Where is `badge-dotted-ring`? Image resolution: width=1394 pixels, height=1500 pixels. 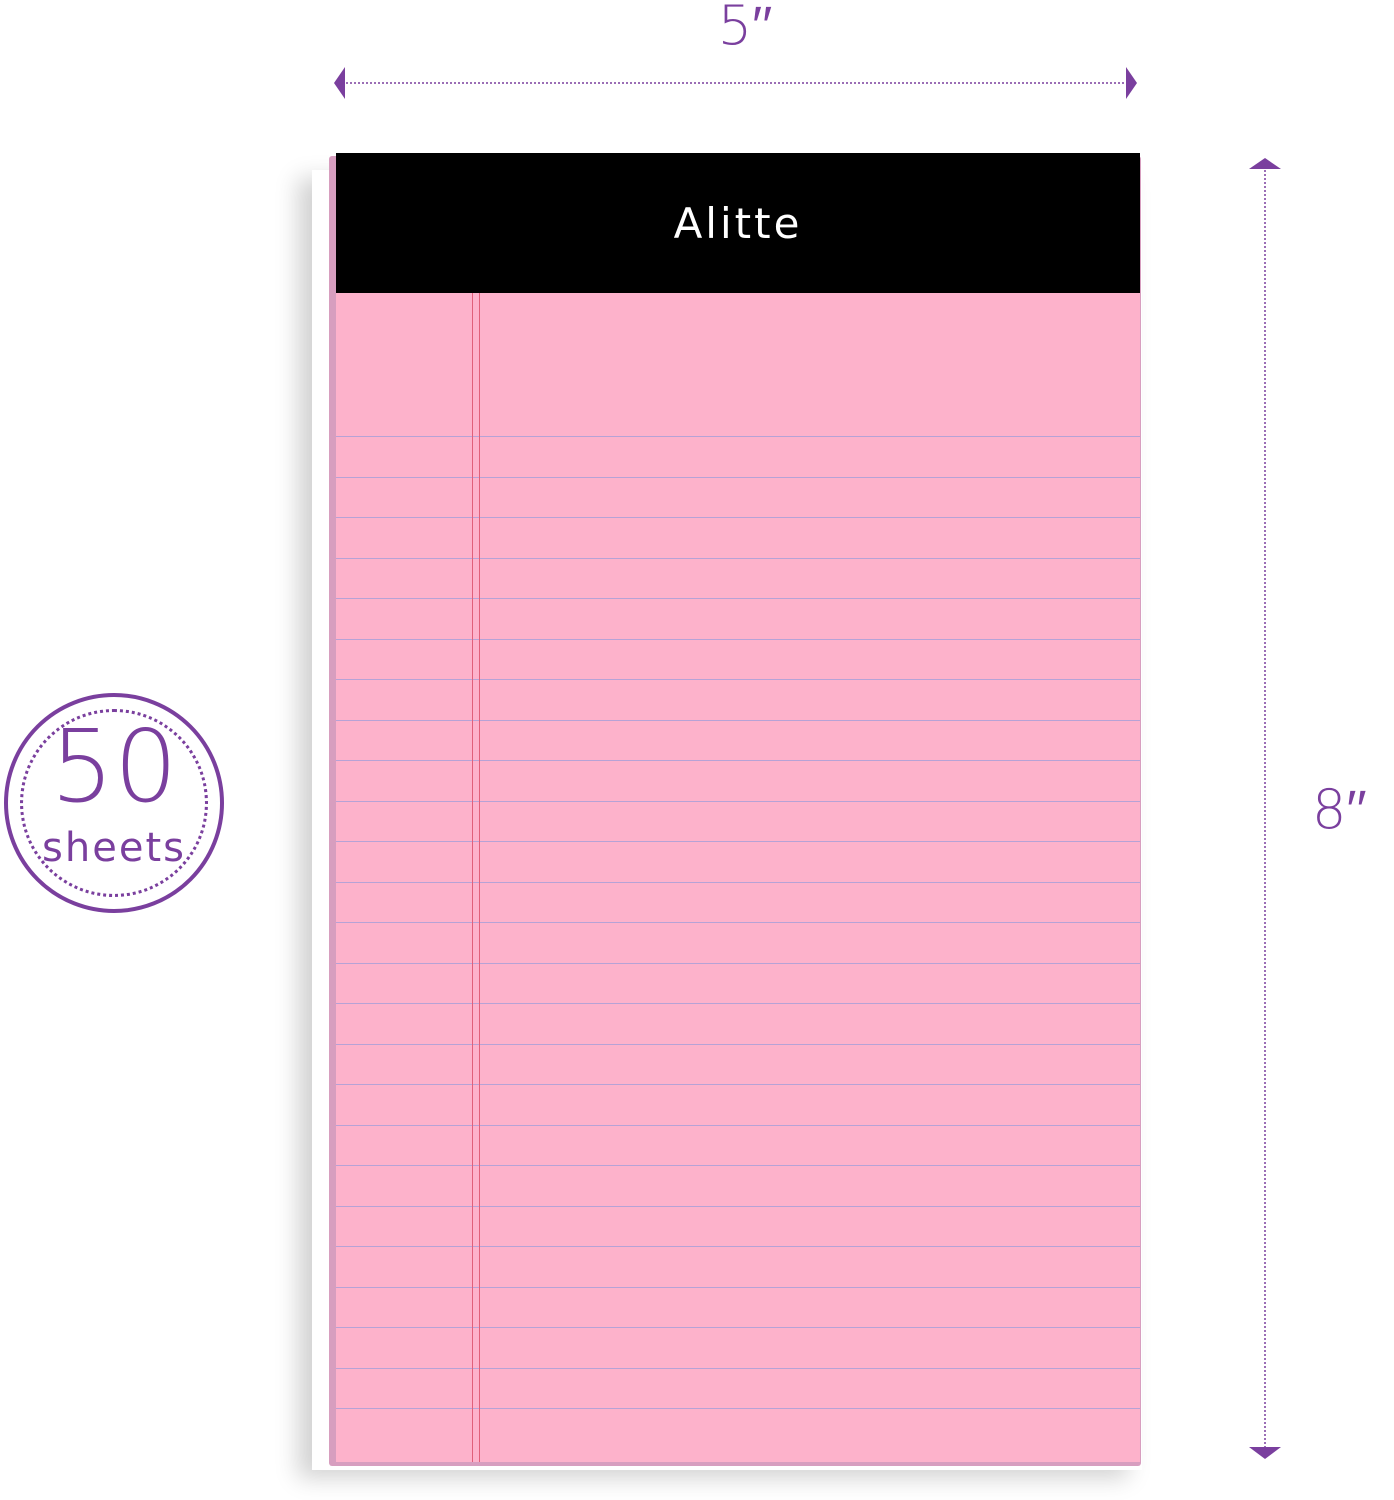
badge-dotted-ring is located at coordinates (114, 803).